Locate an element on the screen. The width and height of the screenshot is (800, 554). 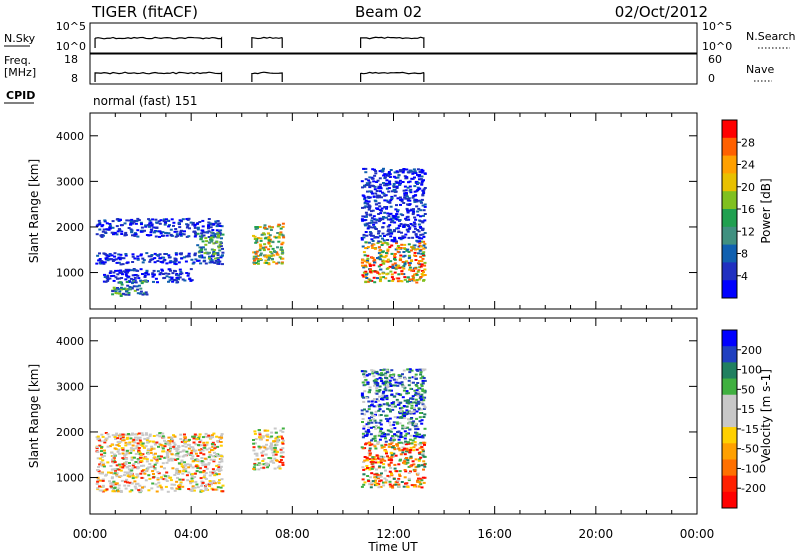
nsearch-tick-bottom: 10^0 is located at coordinates (717, 46).